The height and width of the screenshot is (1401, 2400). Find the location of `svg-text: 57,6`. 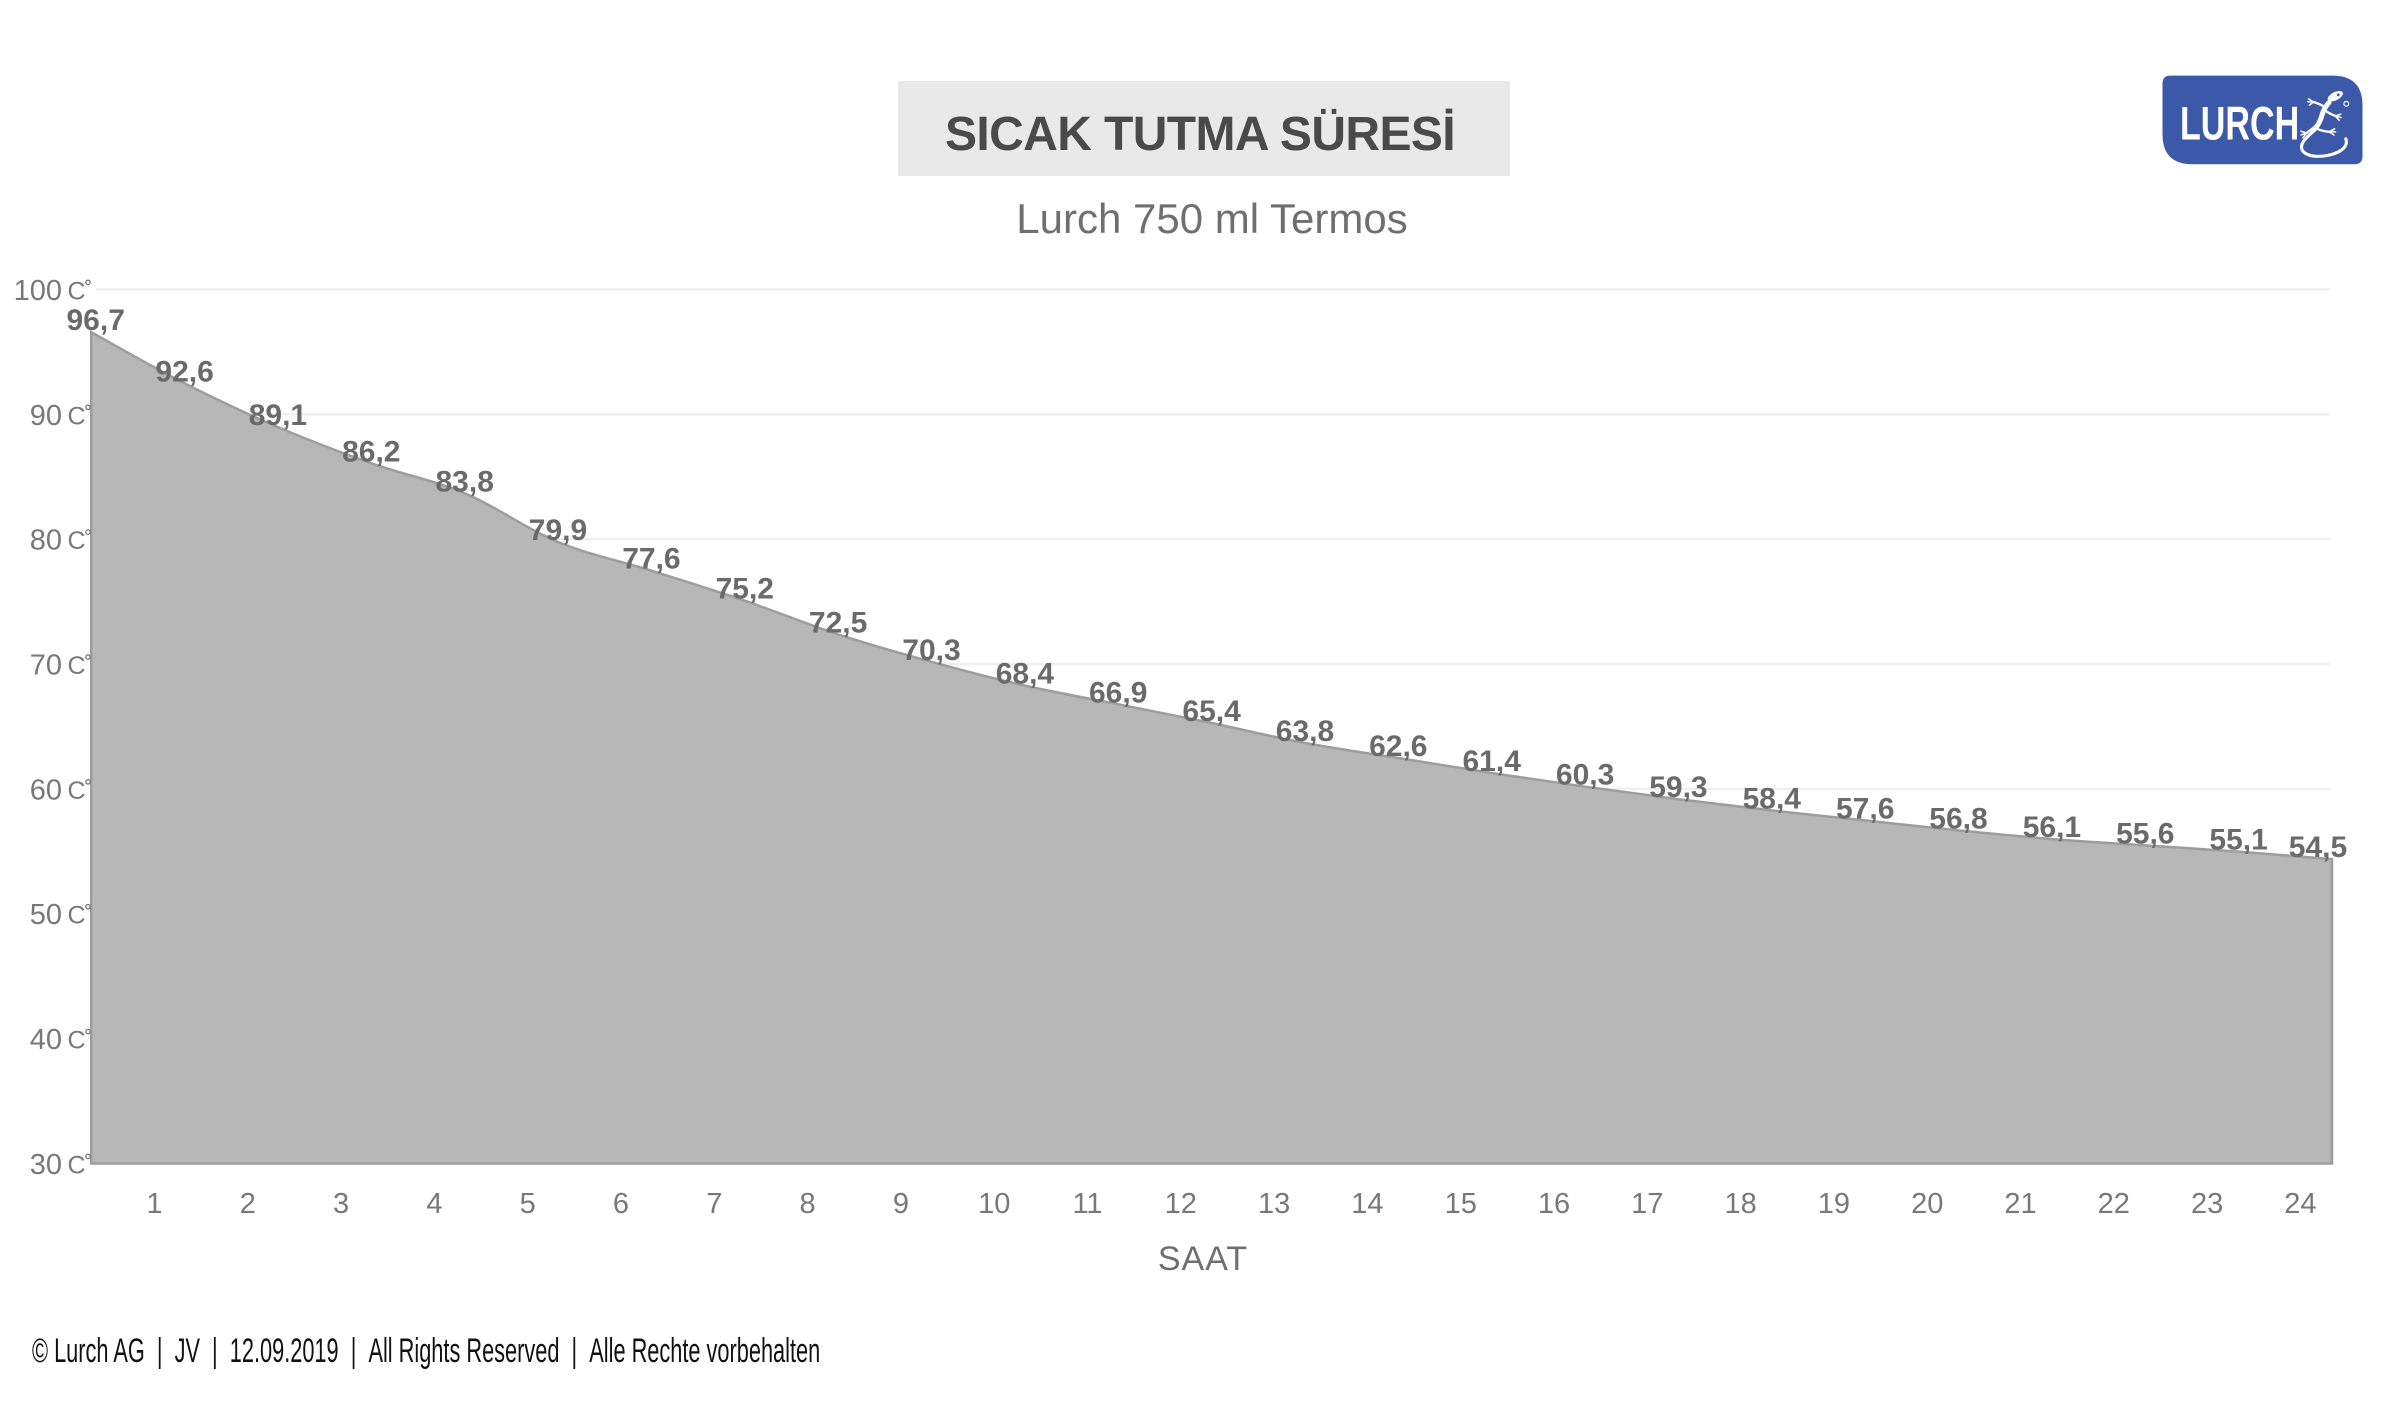

svg-text: 57,6 is located at coordinates (1865, 808).